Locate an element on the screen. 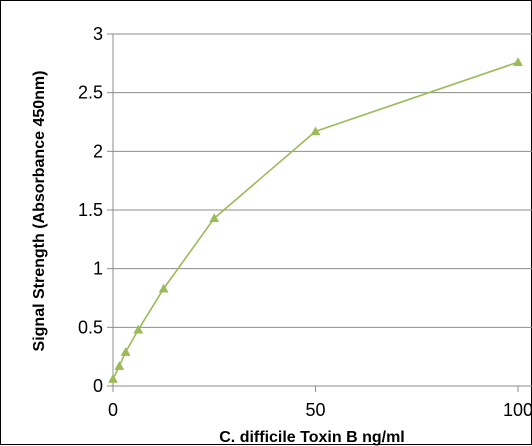  y-tick-label: 1.5 is located at coordinates (90, 210).